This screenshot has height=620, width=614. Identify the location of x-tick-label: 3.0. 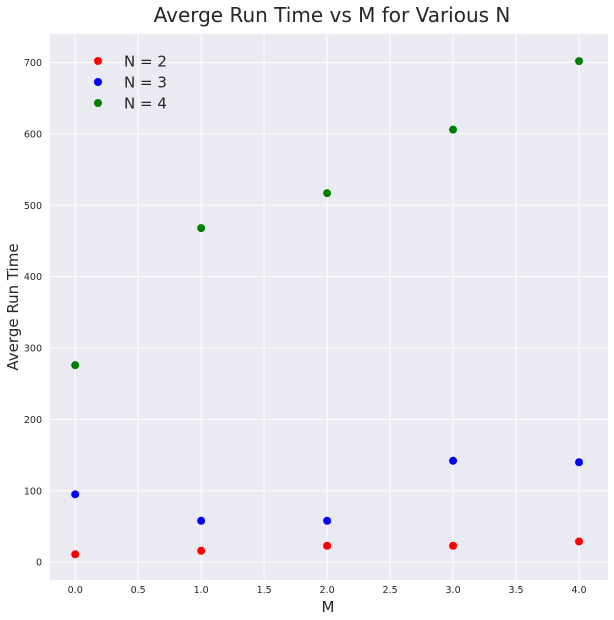
(453, 590).